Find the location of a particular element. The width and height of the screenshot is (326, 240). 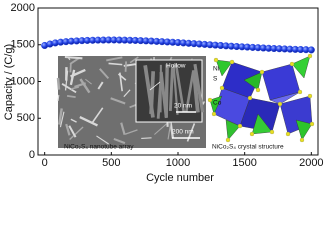

annotation: Ni is located at coordinates (216, 69).